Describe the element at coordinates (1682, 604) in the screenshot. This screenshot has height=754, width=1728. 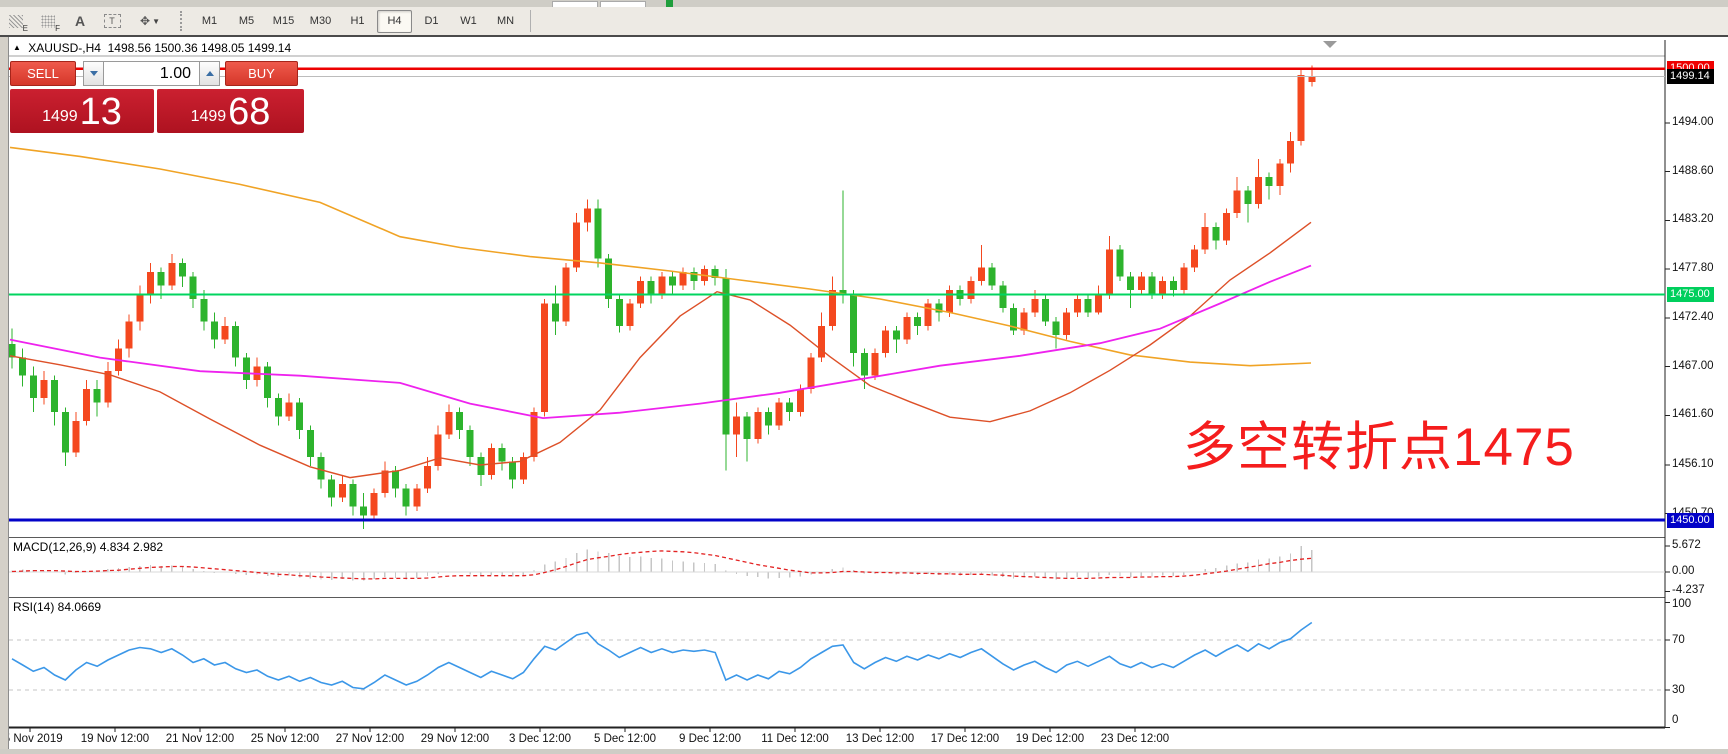
I see `rsi-scale-label: 100` at that location.